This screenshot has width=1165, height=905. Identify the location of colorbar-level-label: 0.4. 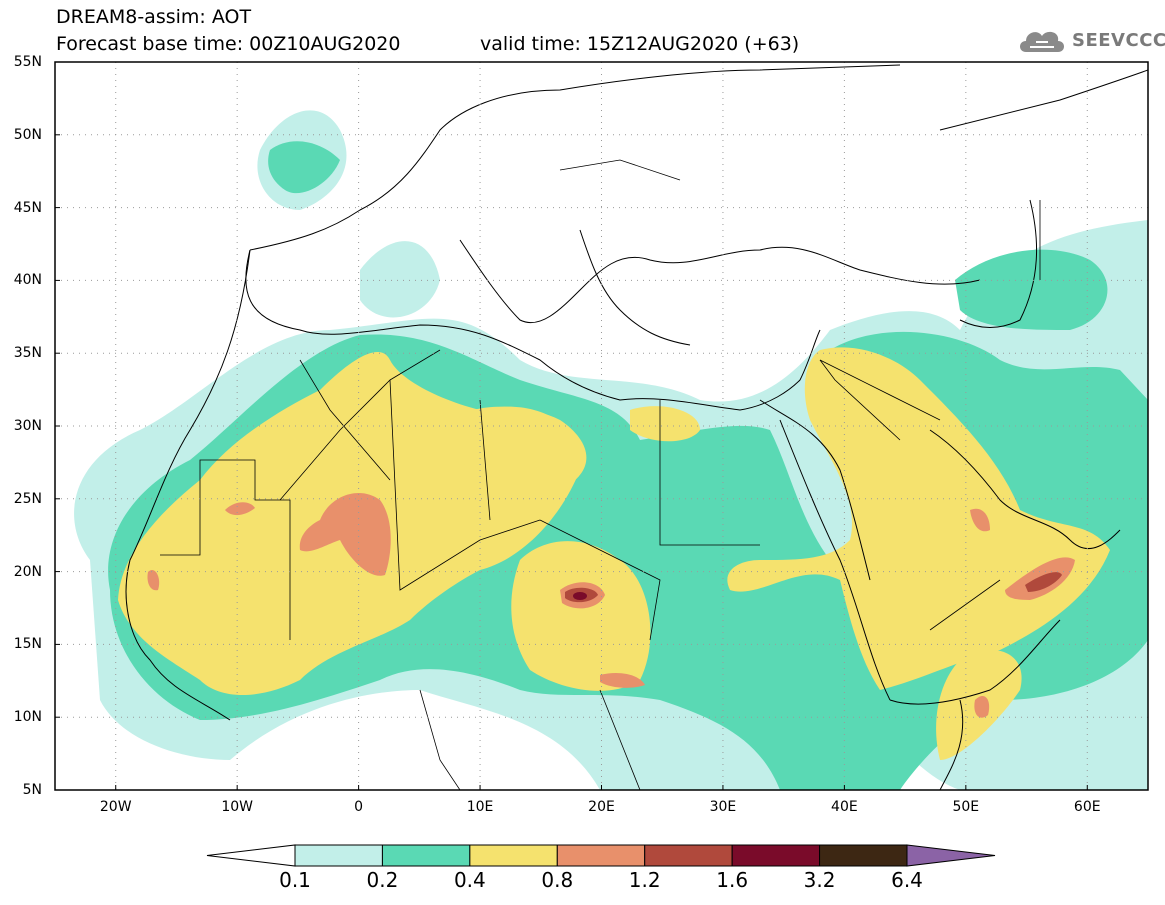
(469, 880).